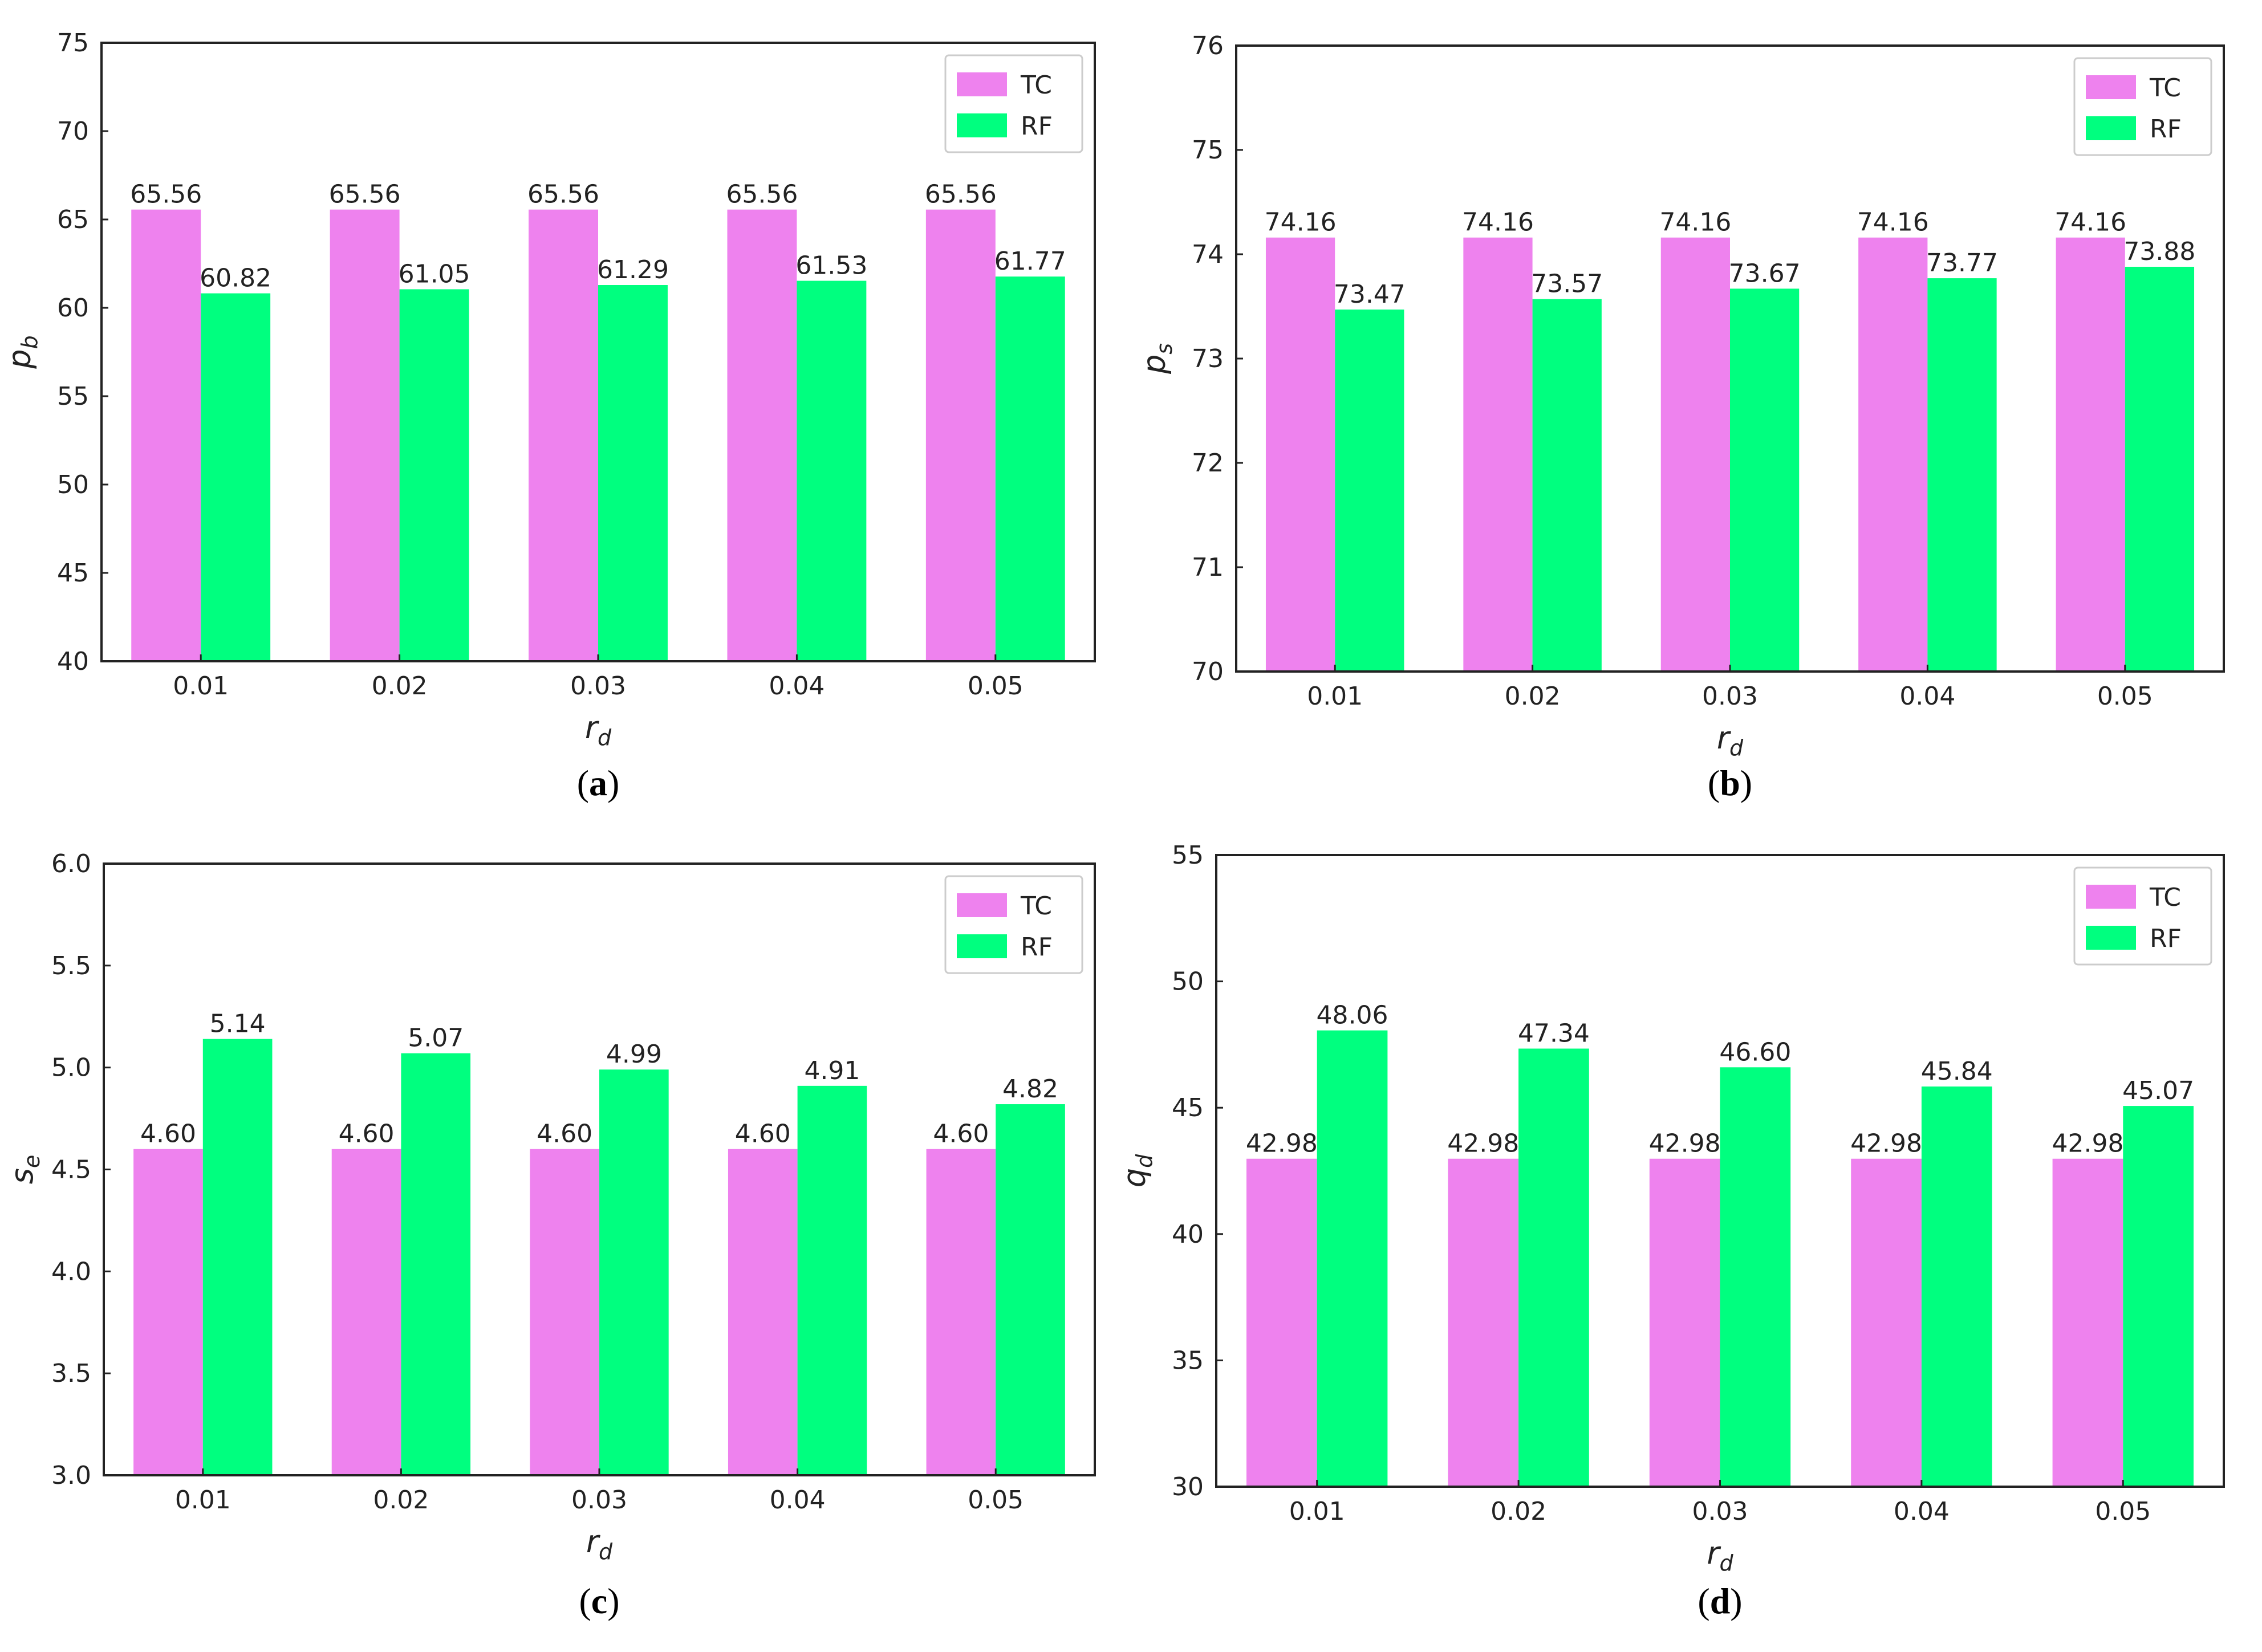 This screenshot has height=1652, width=2262. I want to click on bar-tc-0.03, so click(564, 1312).